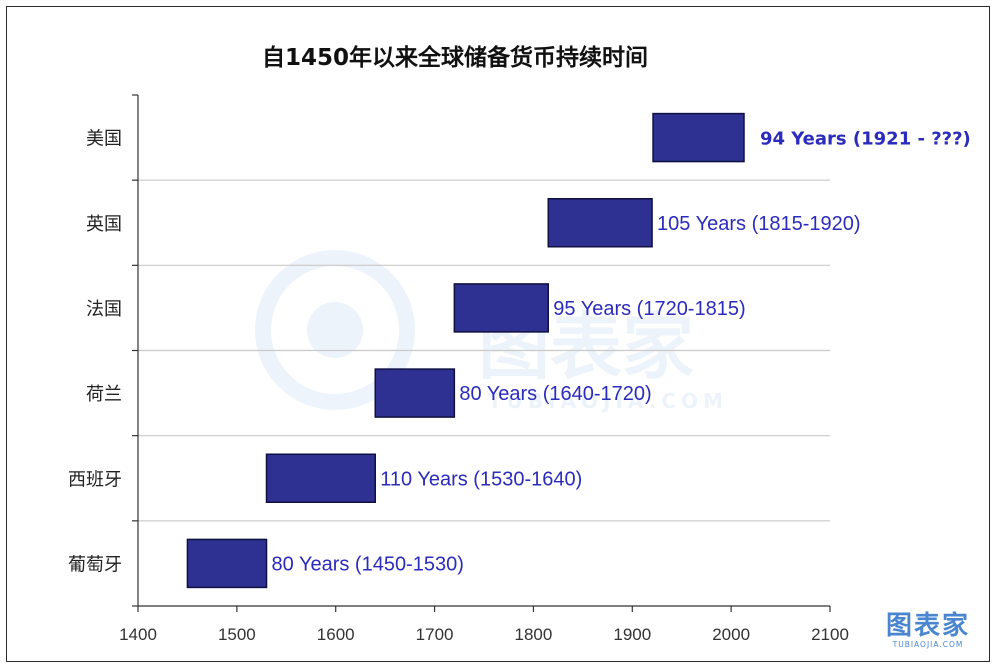  I want to click on category-label: 英国, so click(104, 224).